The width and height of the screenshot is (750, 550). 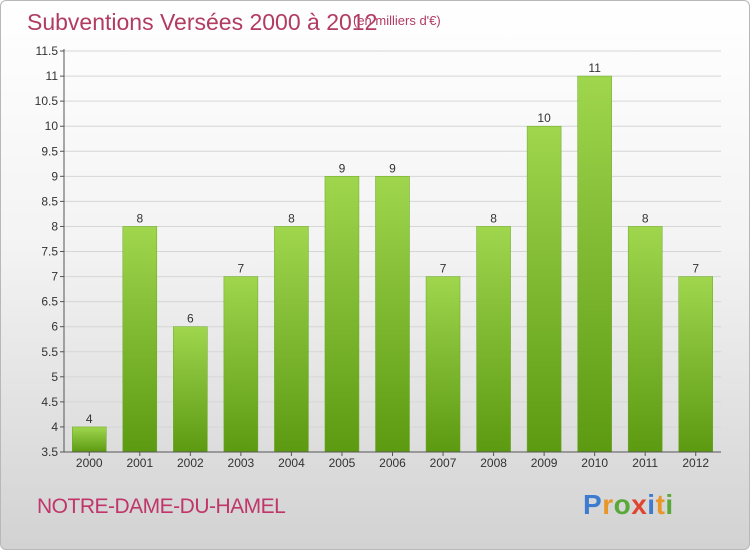 I want to click on bar-2006, so click(x=392, y=314).